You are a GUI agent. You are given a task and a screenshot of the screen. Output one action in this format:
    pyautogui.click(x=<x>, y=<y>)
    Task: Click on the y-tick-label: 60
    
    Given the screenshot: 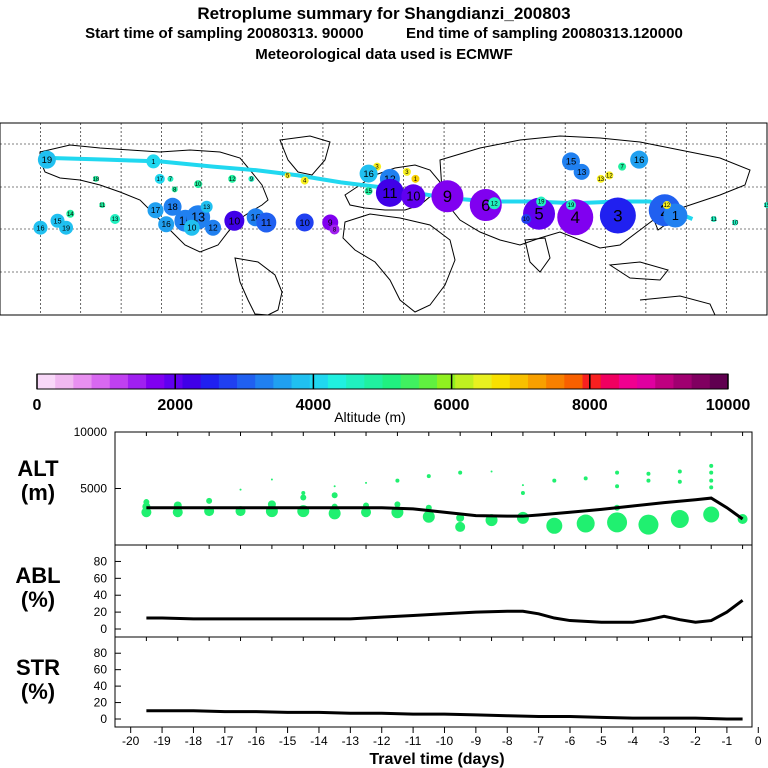 What is the action you would take?
    pyautogui.click(x=101, y=578)
    